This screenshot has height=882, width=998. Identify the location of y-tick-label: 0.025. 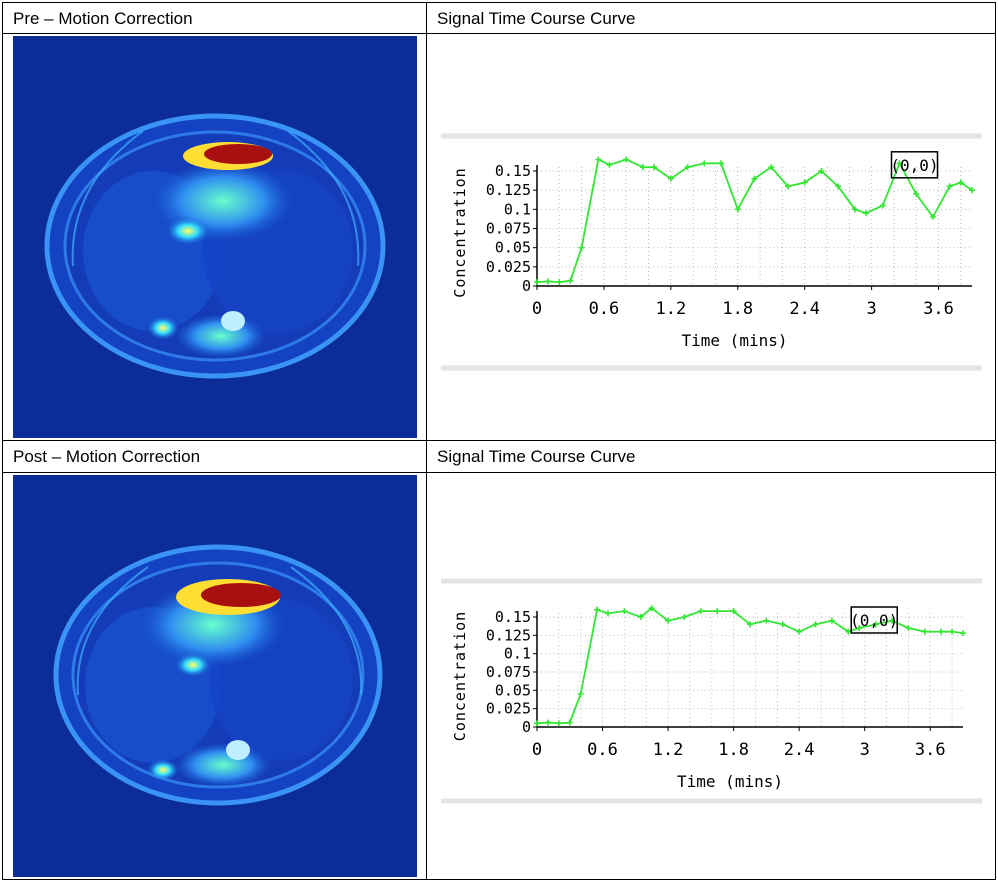
(508, 709).